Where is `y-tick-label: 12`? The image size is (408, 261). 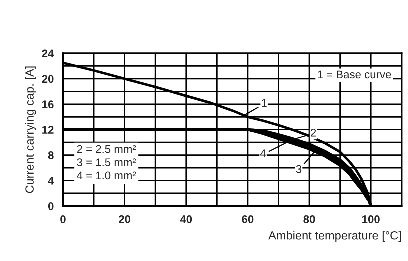
y-tick-label: 12 is located at coordinates (48, 130).